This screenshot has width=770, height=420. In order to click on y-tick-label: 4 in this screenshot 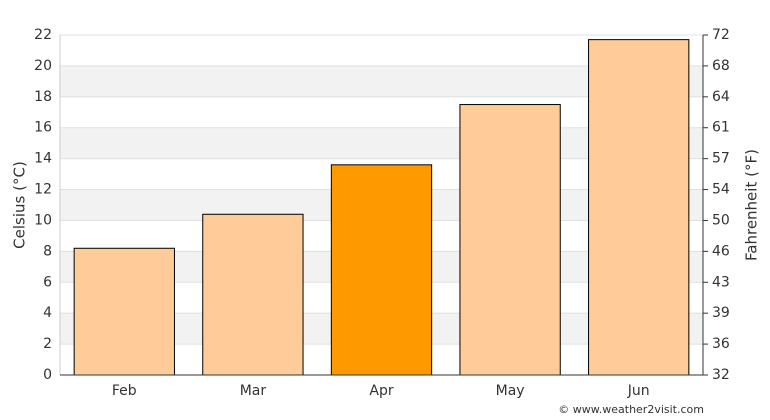, I will do `click(47, 313)`.